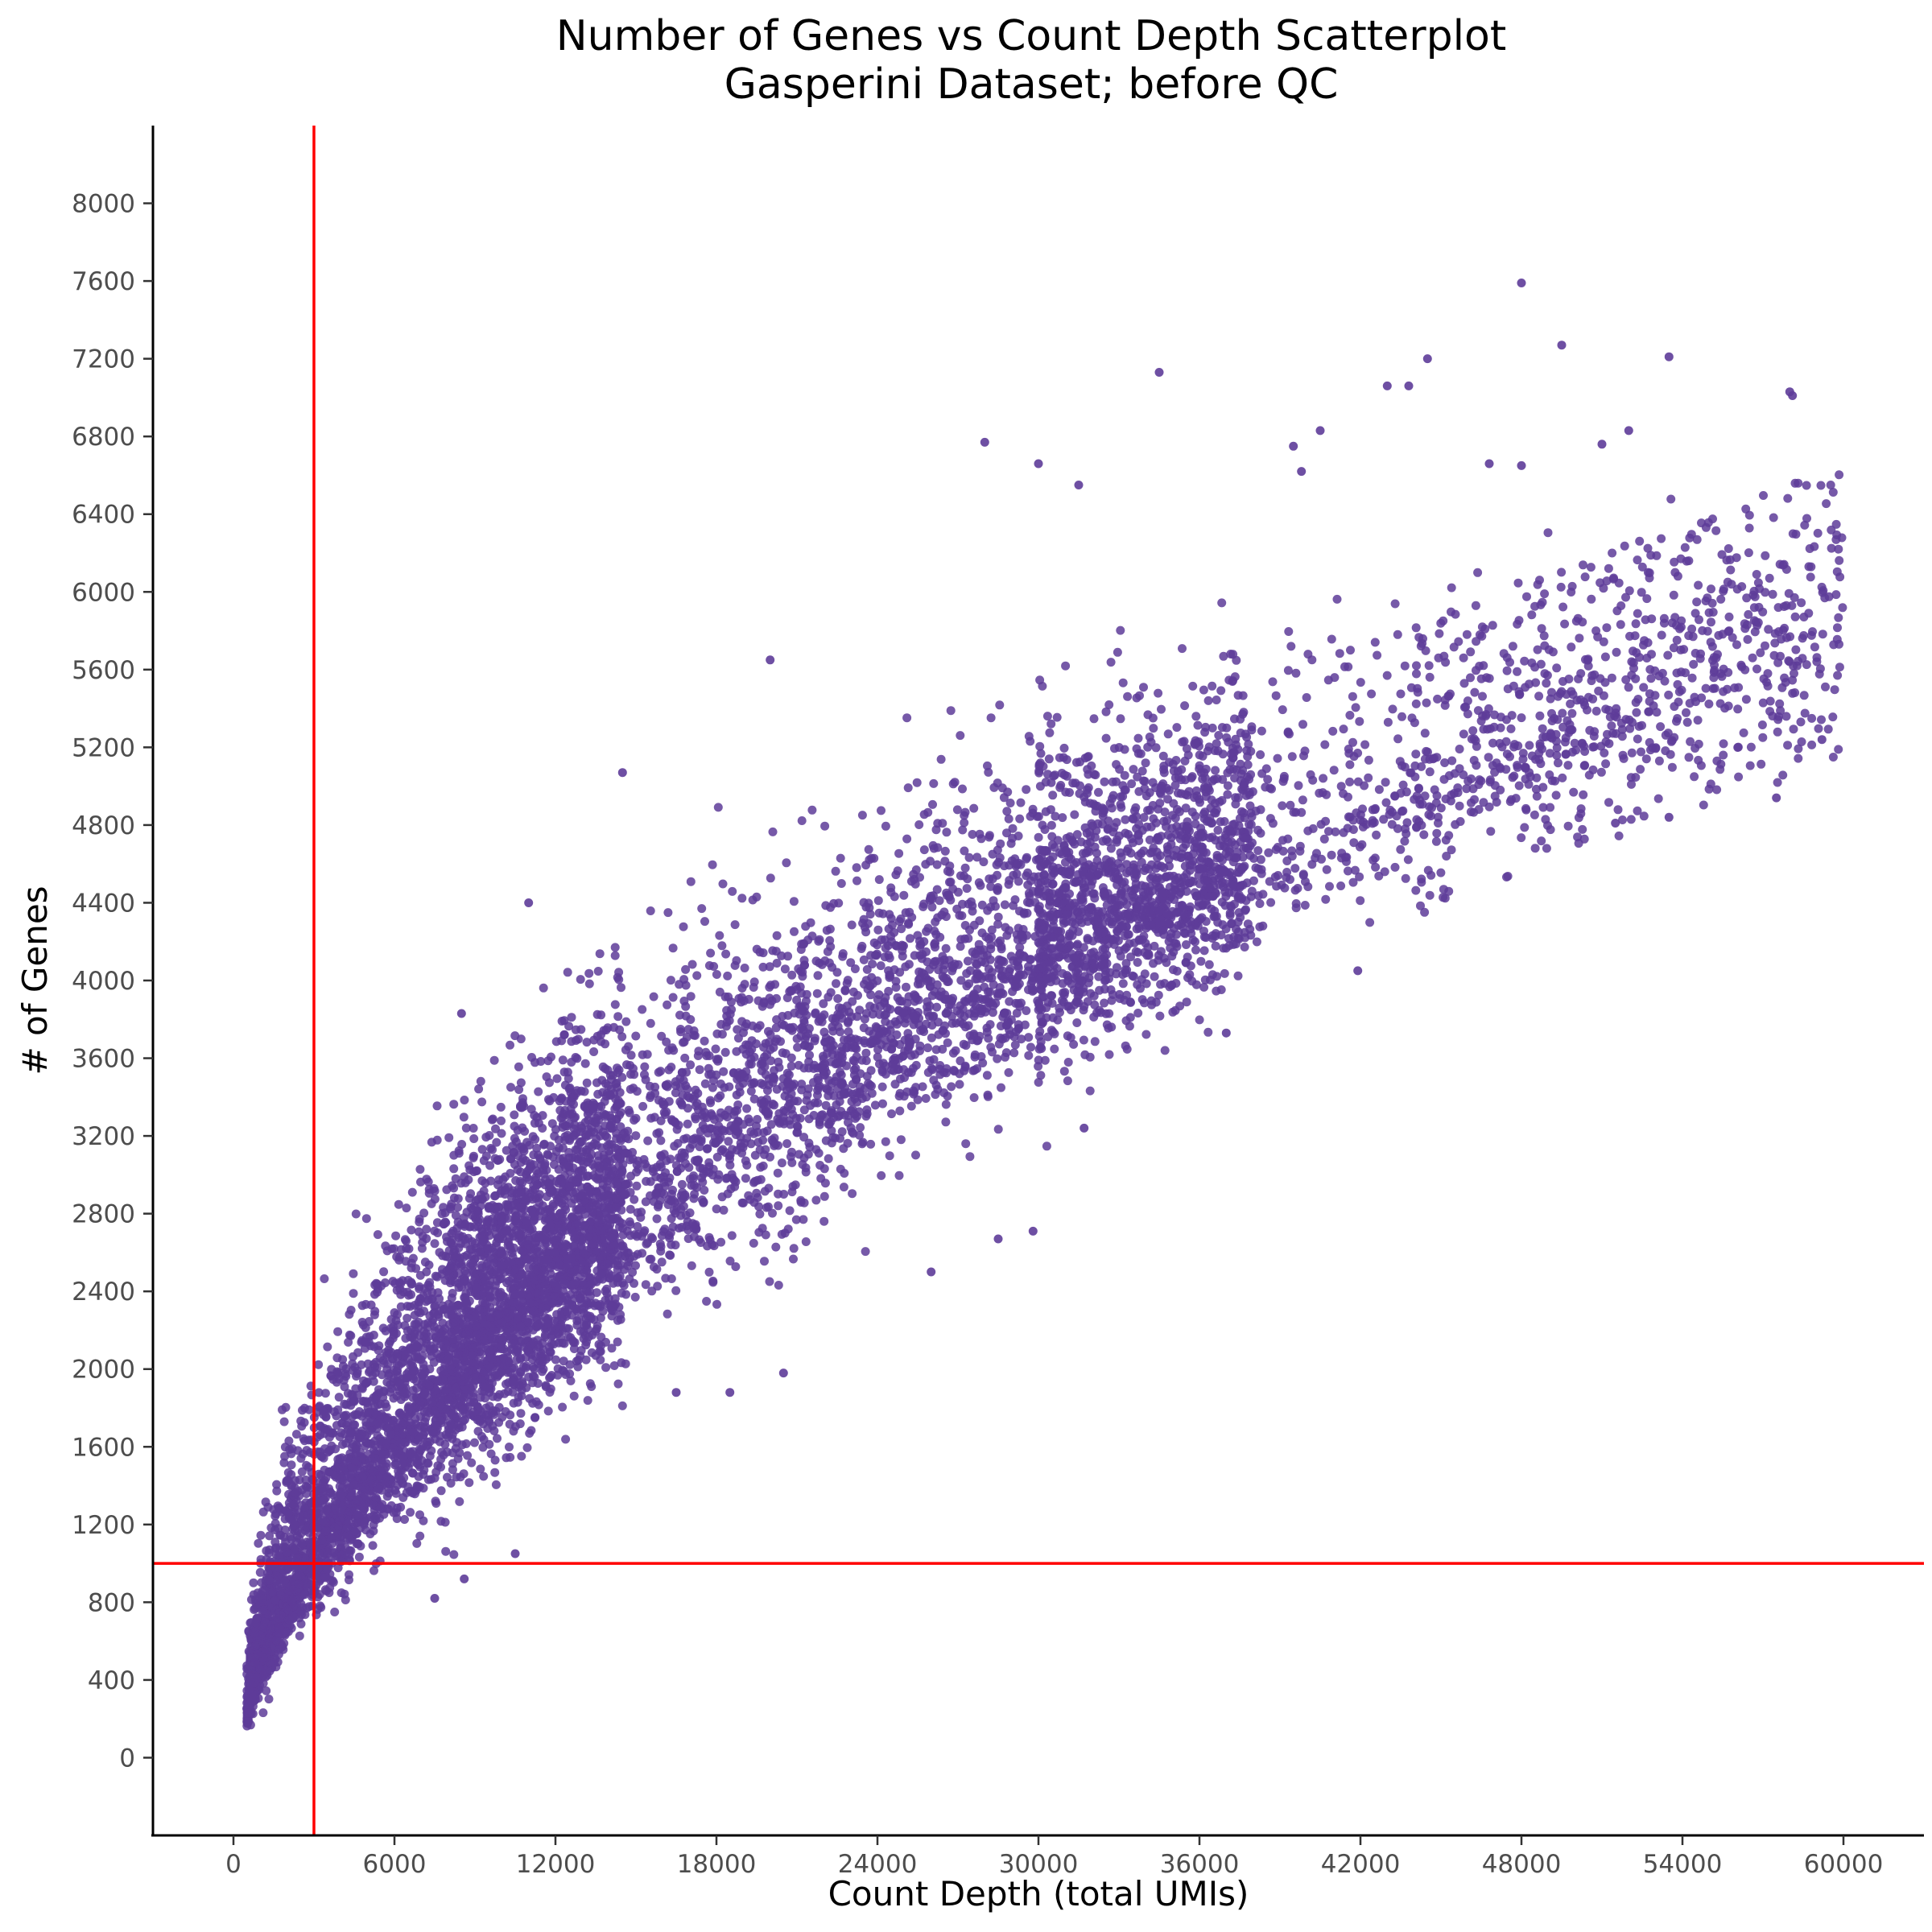 The image size is (1932, 1932). What do you see at coordinates (1031, 84) in the screenshot?
I see `chart-subtitle: Gasperini Dataset; before QC` at bounding box center [1031, 84].